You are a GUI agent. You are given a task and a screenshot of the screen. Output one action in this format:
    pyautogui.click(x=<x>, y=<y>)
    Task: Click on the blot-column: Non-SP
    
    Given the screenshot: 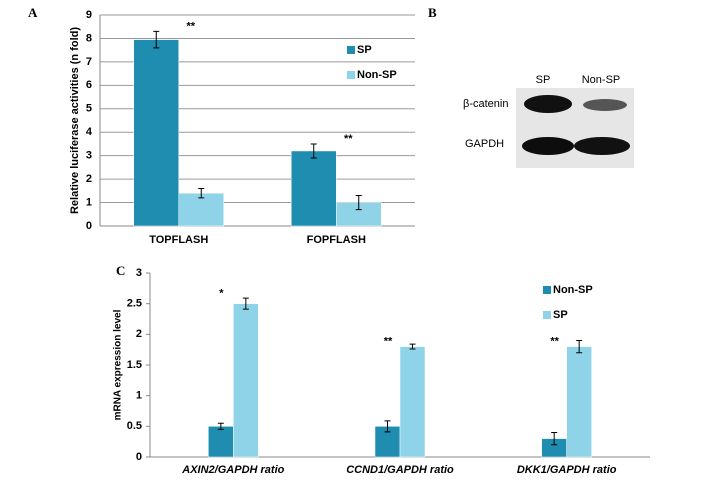 What is the action you would take?
    pyautogui.click(x=601, y=80)
    